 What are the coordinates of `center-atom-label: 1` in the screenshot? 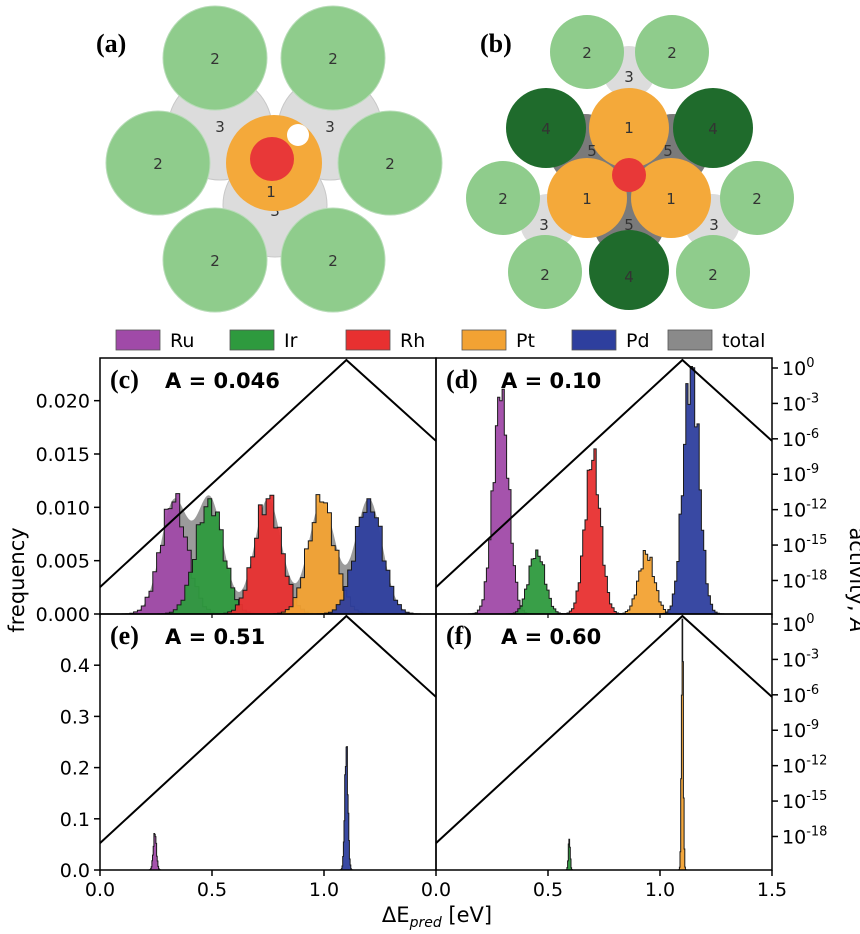 It's located at (271, 192).